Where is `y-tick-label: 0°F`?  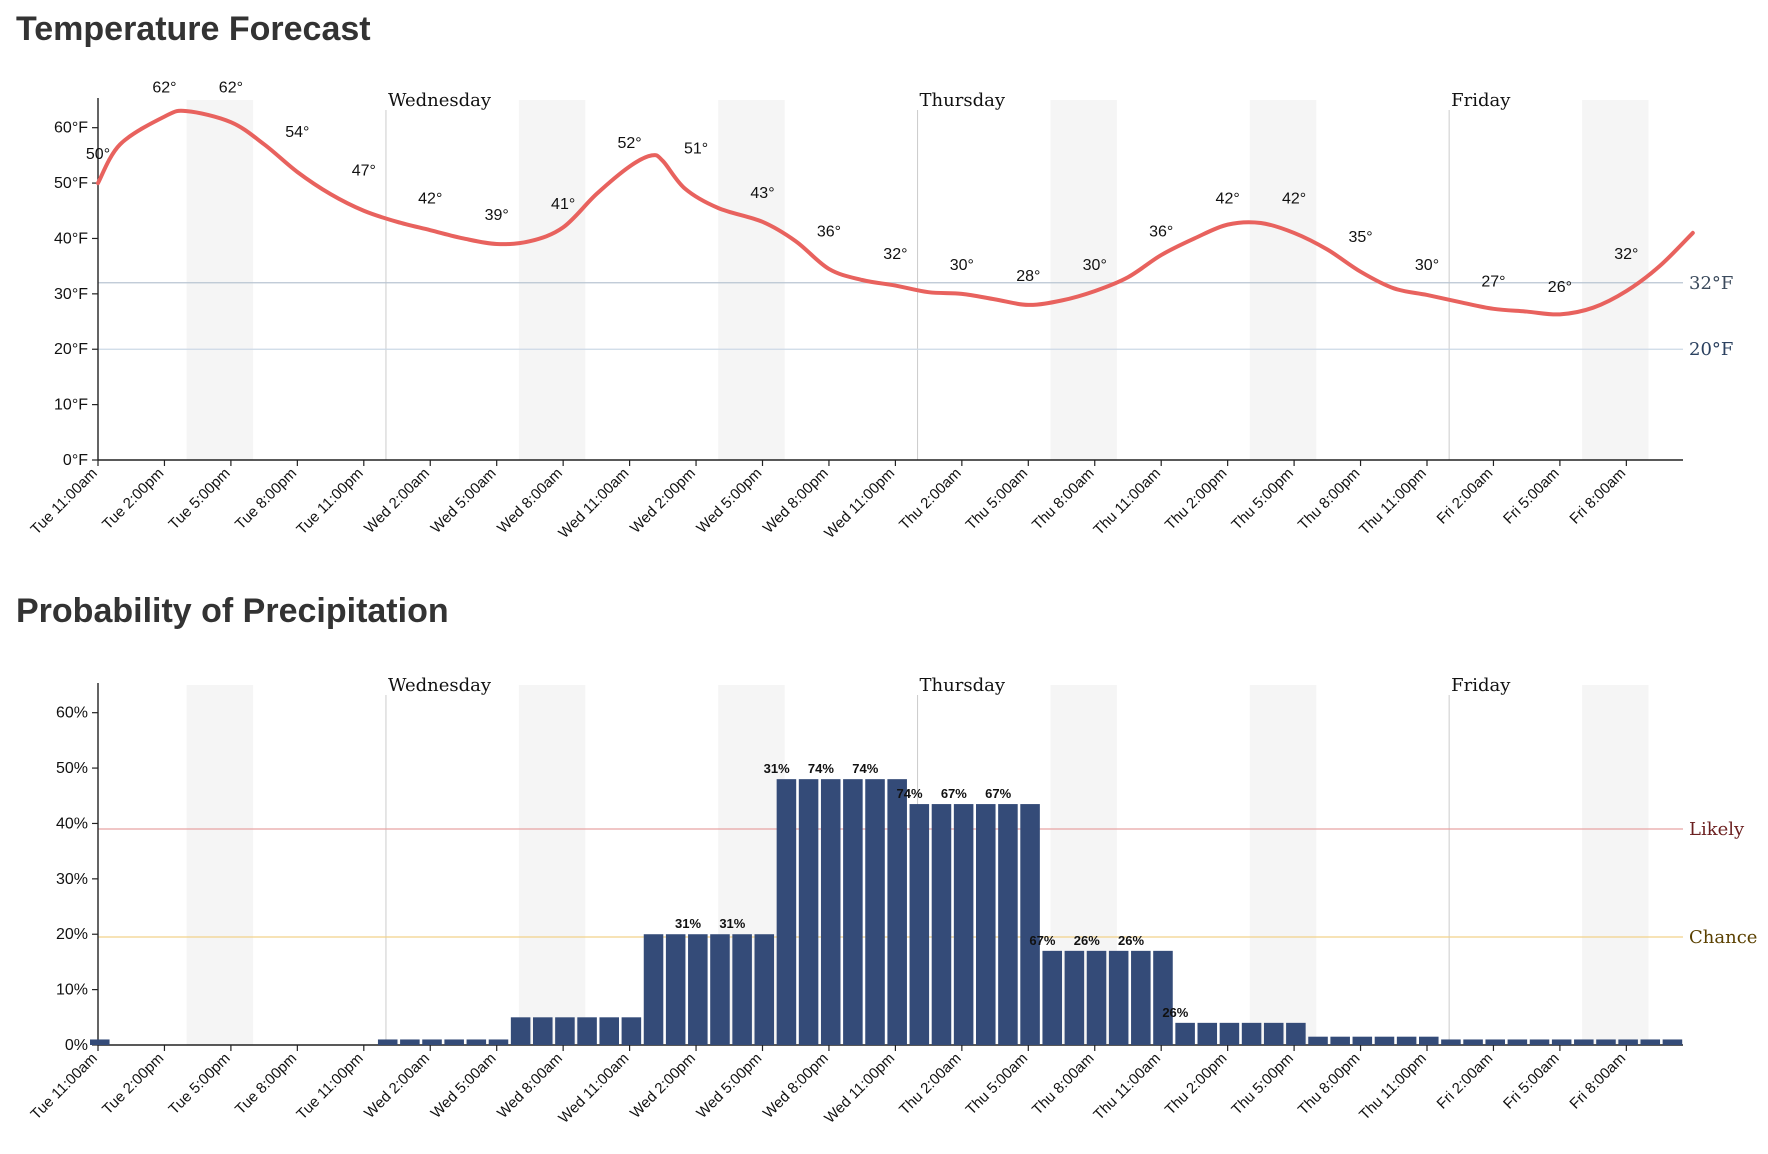
y-tick-label: 0°F is located at coordinates (75, 460).